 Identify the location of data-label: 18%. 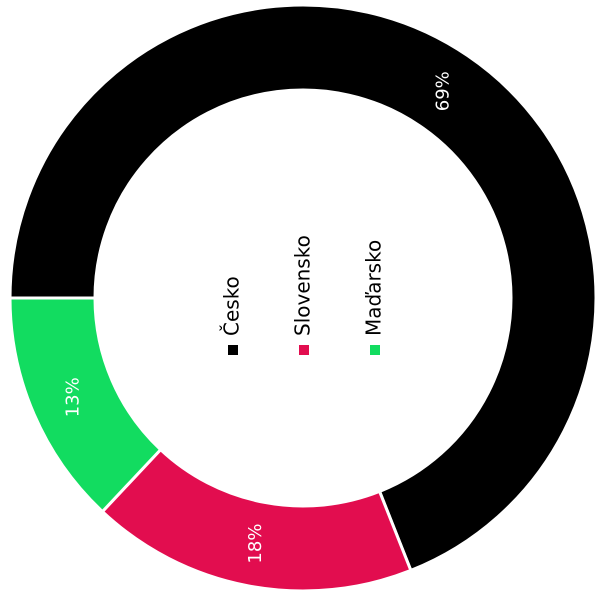
(255, 544).